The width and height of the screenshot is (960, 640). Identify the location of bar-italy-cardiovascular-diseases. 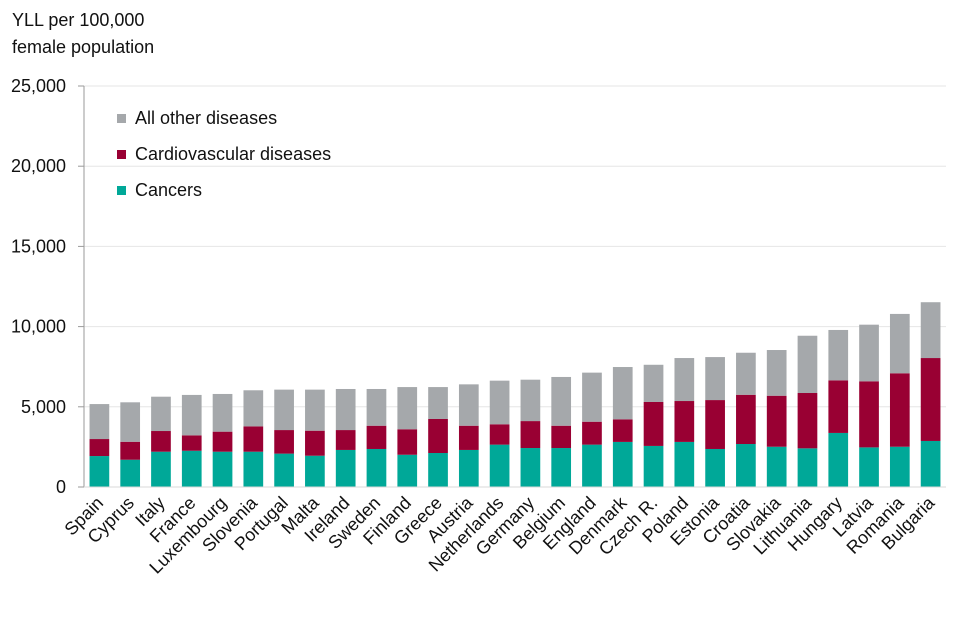
(161, 441).